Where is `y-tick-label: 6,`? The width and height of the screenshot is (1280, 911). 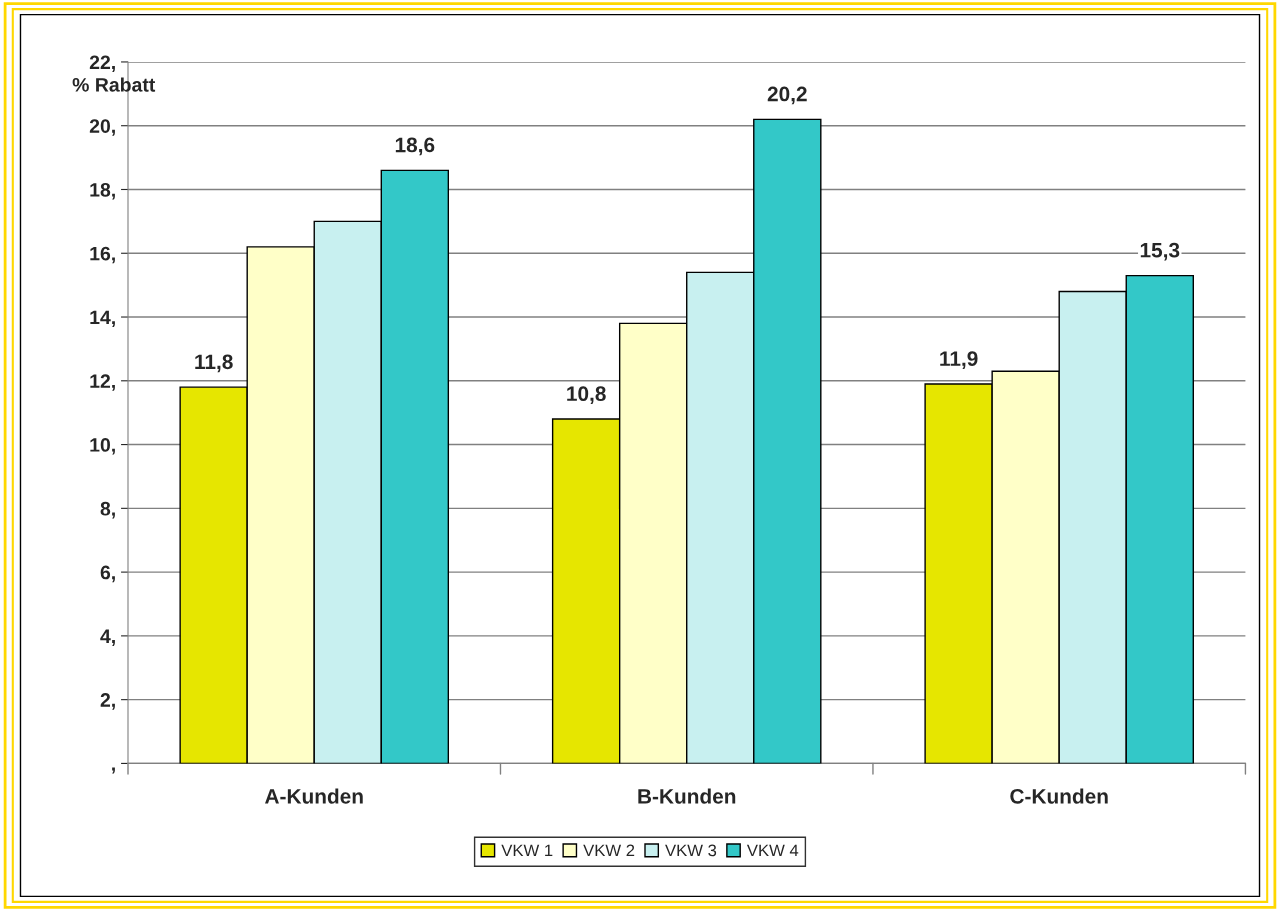
y-tick-label: 6, is located at coordinates (107, 574).